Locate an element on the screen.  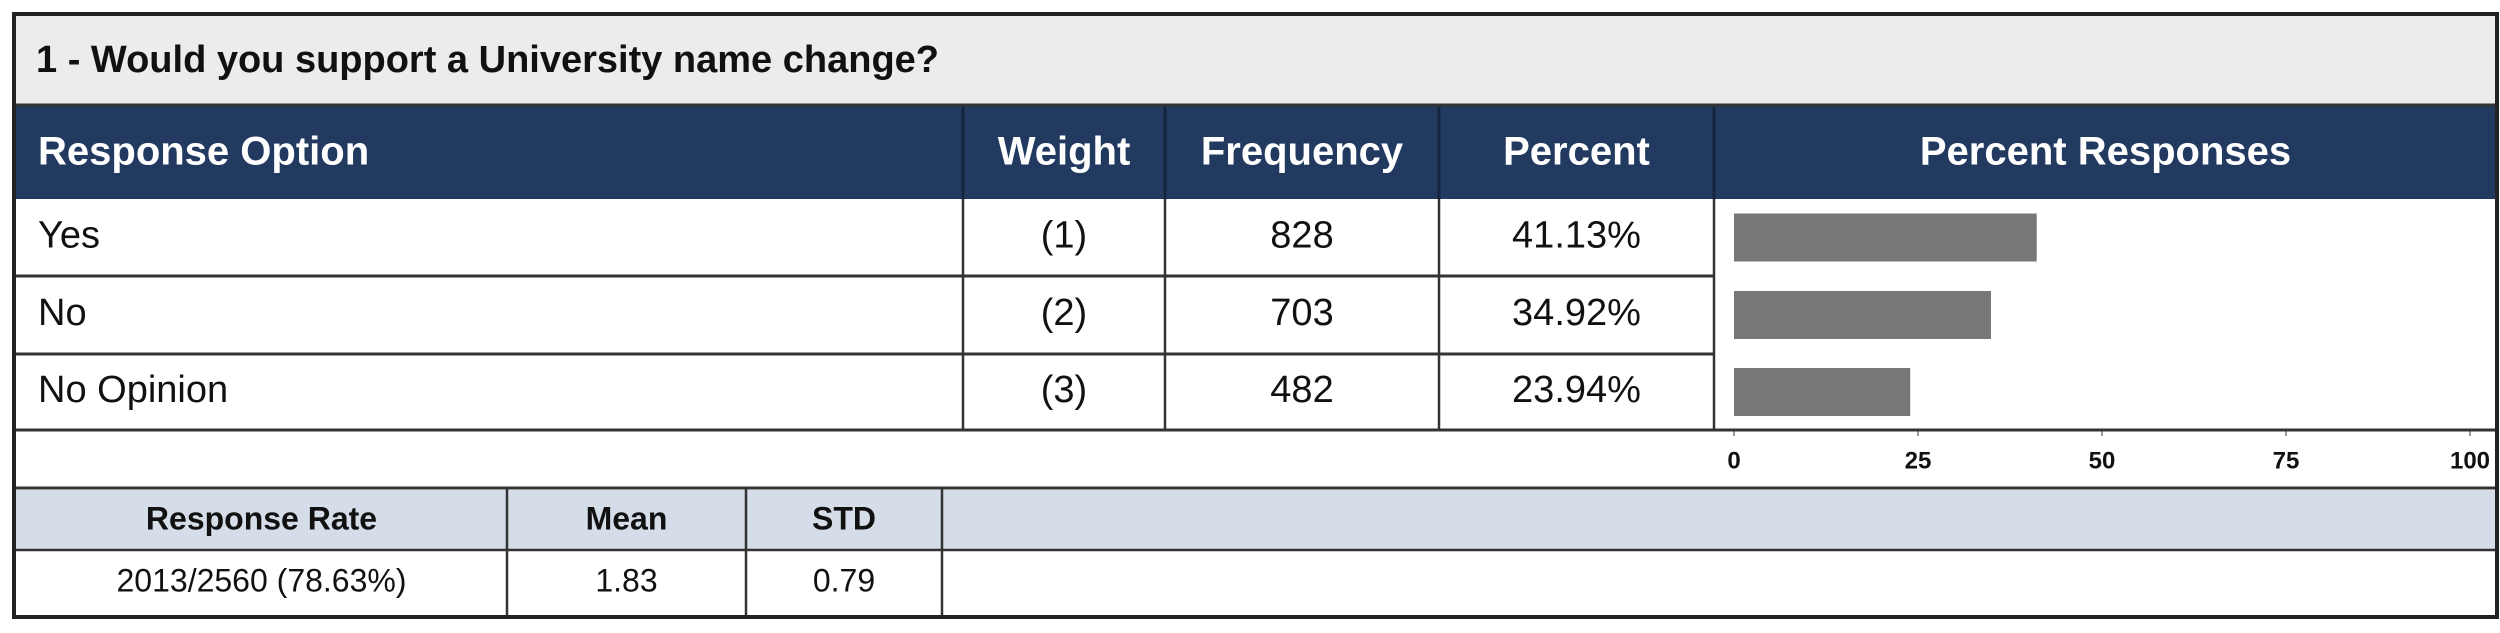
response-option: No Opinion is located at coordinates (133, 390).